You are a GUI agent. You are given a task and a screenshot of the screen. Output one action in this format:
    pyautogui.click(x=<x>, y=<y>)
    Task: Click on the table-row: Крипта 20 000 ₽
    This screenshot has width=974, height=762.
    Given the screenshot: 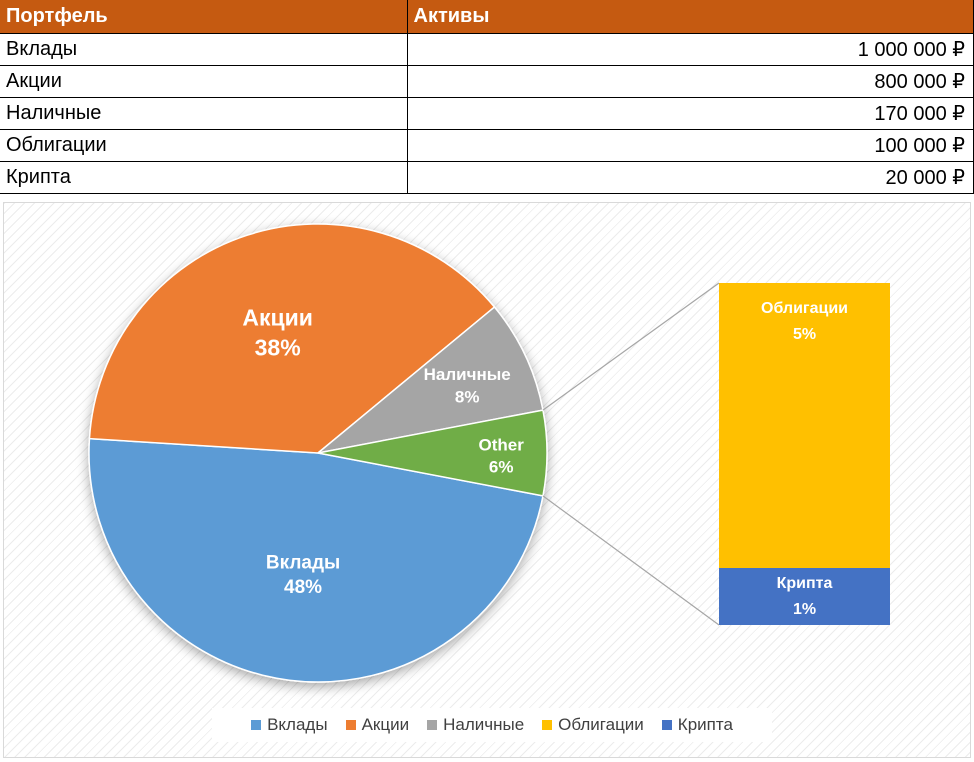 What is the action you would take?
    pyautogui.click(x=487, y=177)
    